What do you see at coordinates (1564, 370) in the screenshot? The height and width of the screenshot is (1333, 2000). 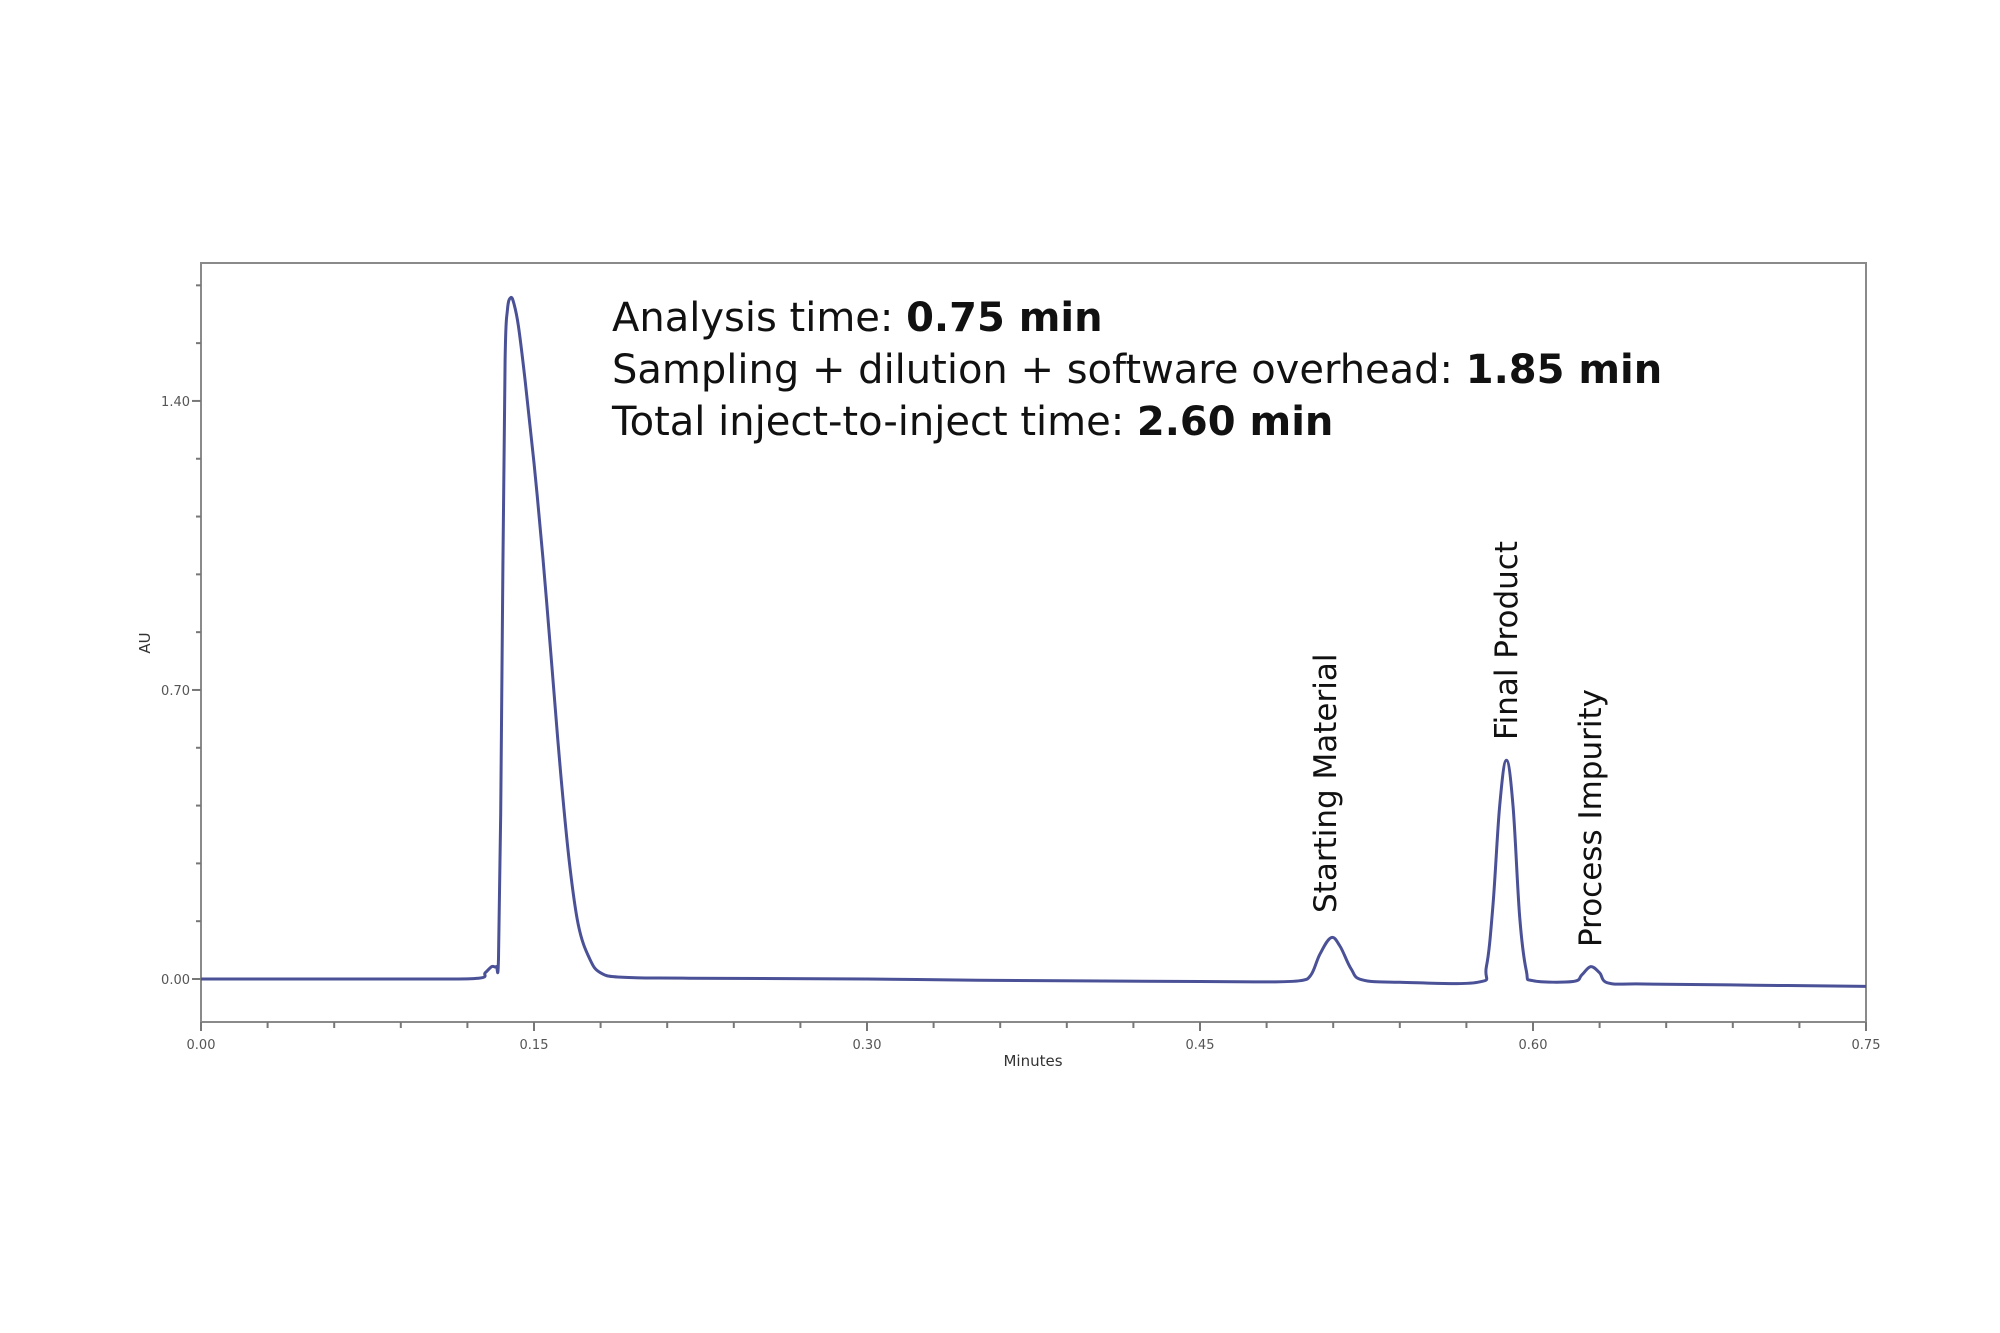 I see `overhead-value: 1.85 min` at bounding box center [1564, 370].